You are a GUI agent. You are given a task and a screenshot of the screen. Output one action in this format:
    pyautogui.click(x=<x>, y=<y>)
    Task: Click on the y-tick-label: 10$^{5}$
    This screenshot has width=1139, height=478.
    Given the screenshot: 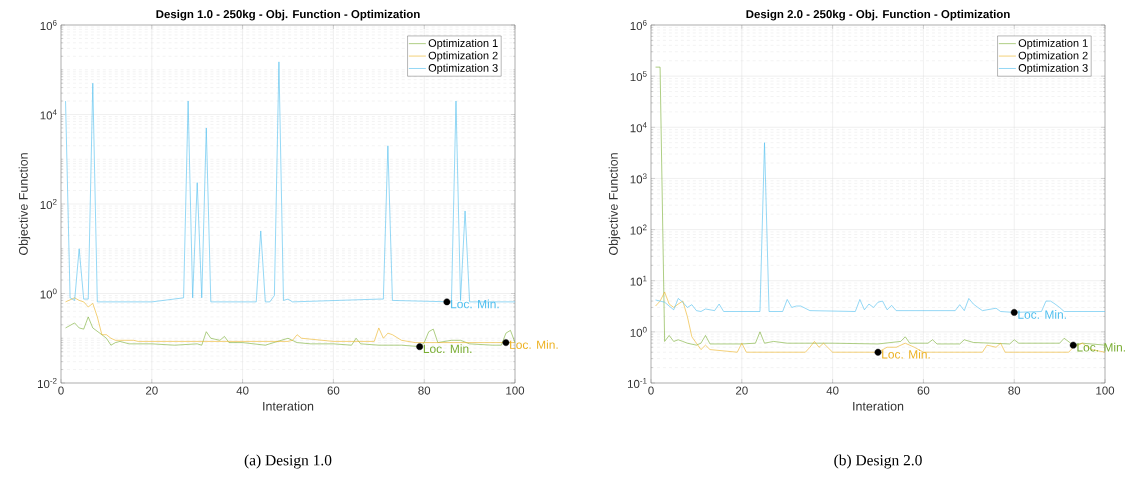 What is the action you would take?
    pyautogui.click(x=638, y=76)
    